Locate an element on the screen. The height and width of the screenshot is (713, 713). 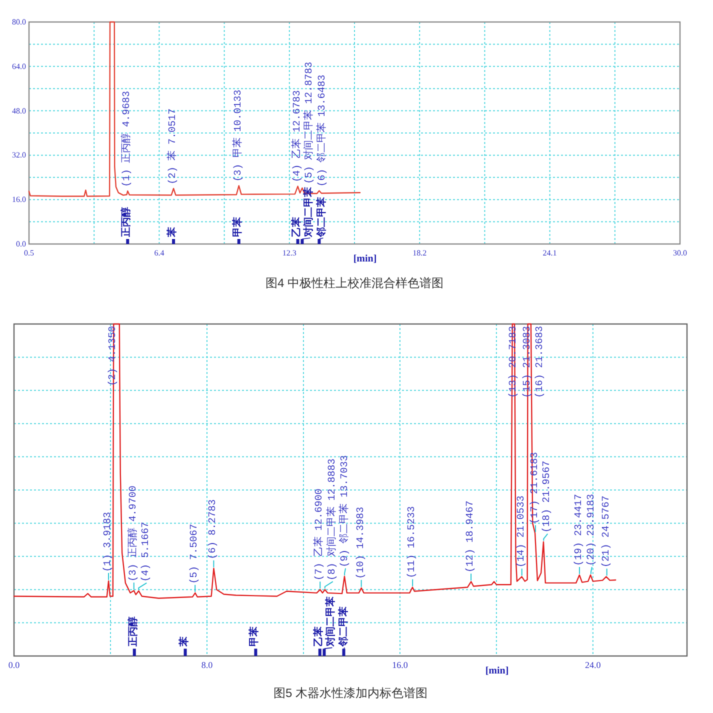
annotation: (2) 4.1350 is located at coordinates (114, 356).